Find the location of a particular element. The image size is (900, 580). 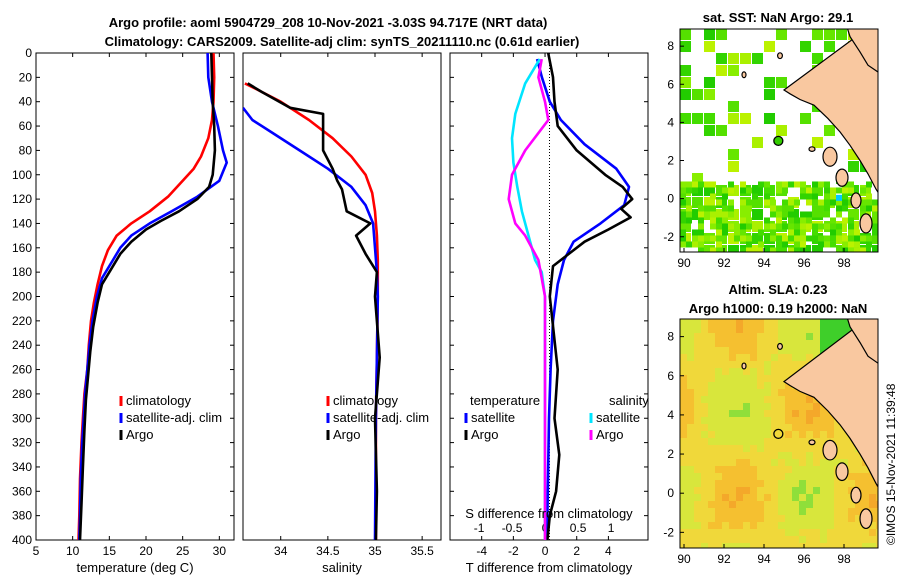

x-tick-label: 20 is located at coordinates (146, 551).